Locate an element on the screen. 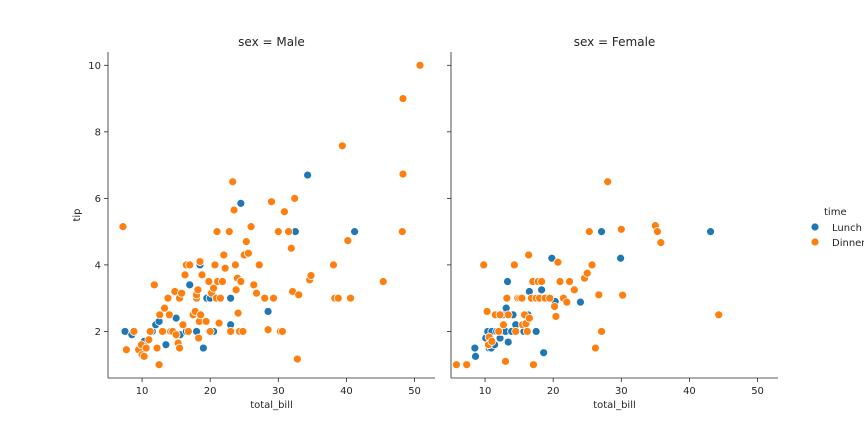 The width and height of the screenshot is (864, 436). legend-label-dinner: Dinner is located at coordinates (848, 243).